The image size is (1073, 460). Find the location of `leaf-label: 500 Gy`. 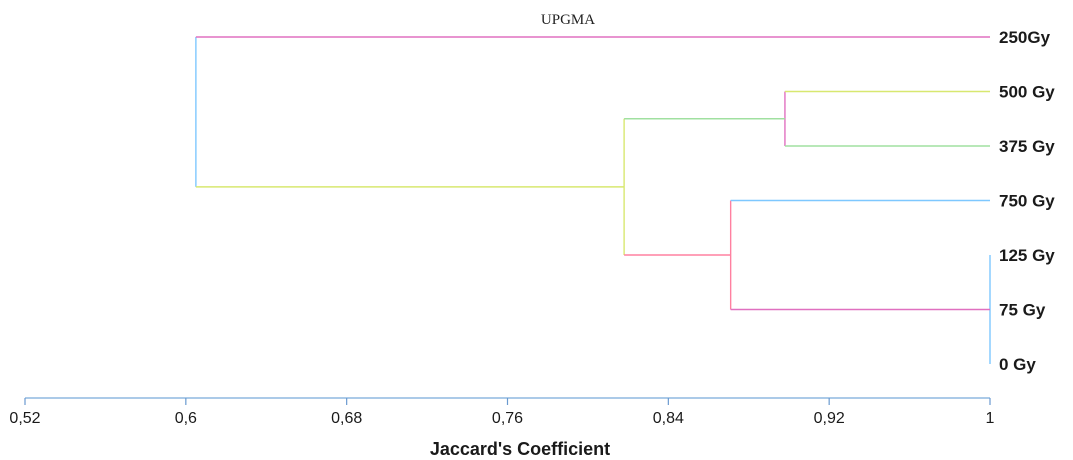

leaf-label: 500 Gy is located at coordinates (1027, 92).